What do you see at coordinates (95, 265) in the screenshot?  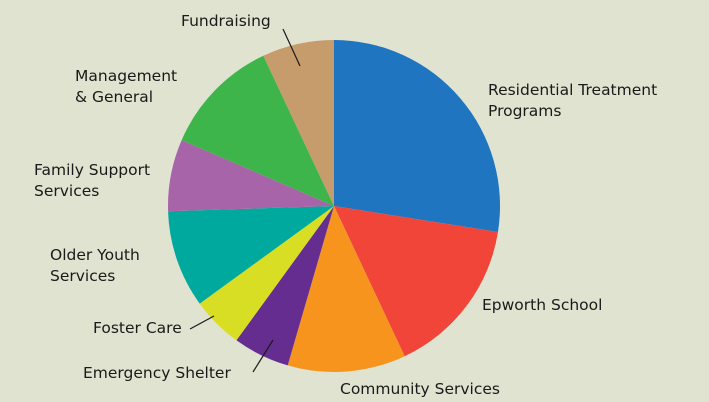 I see `slice-label-older-youth-services: Older Youth Services` at bounding box center [95, 265].